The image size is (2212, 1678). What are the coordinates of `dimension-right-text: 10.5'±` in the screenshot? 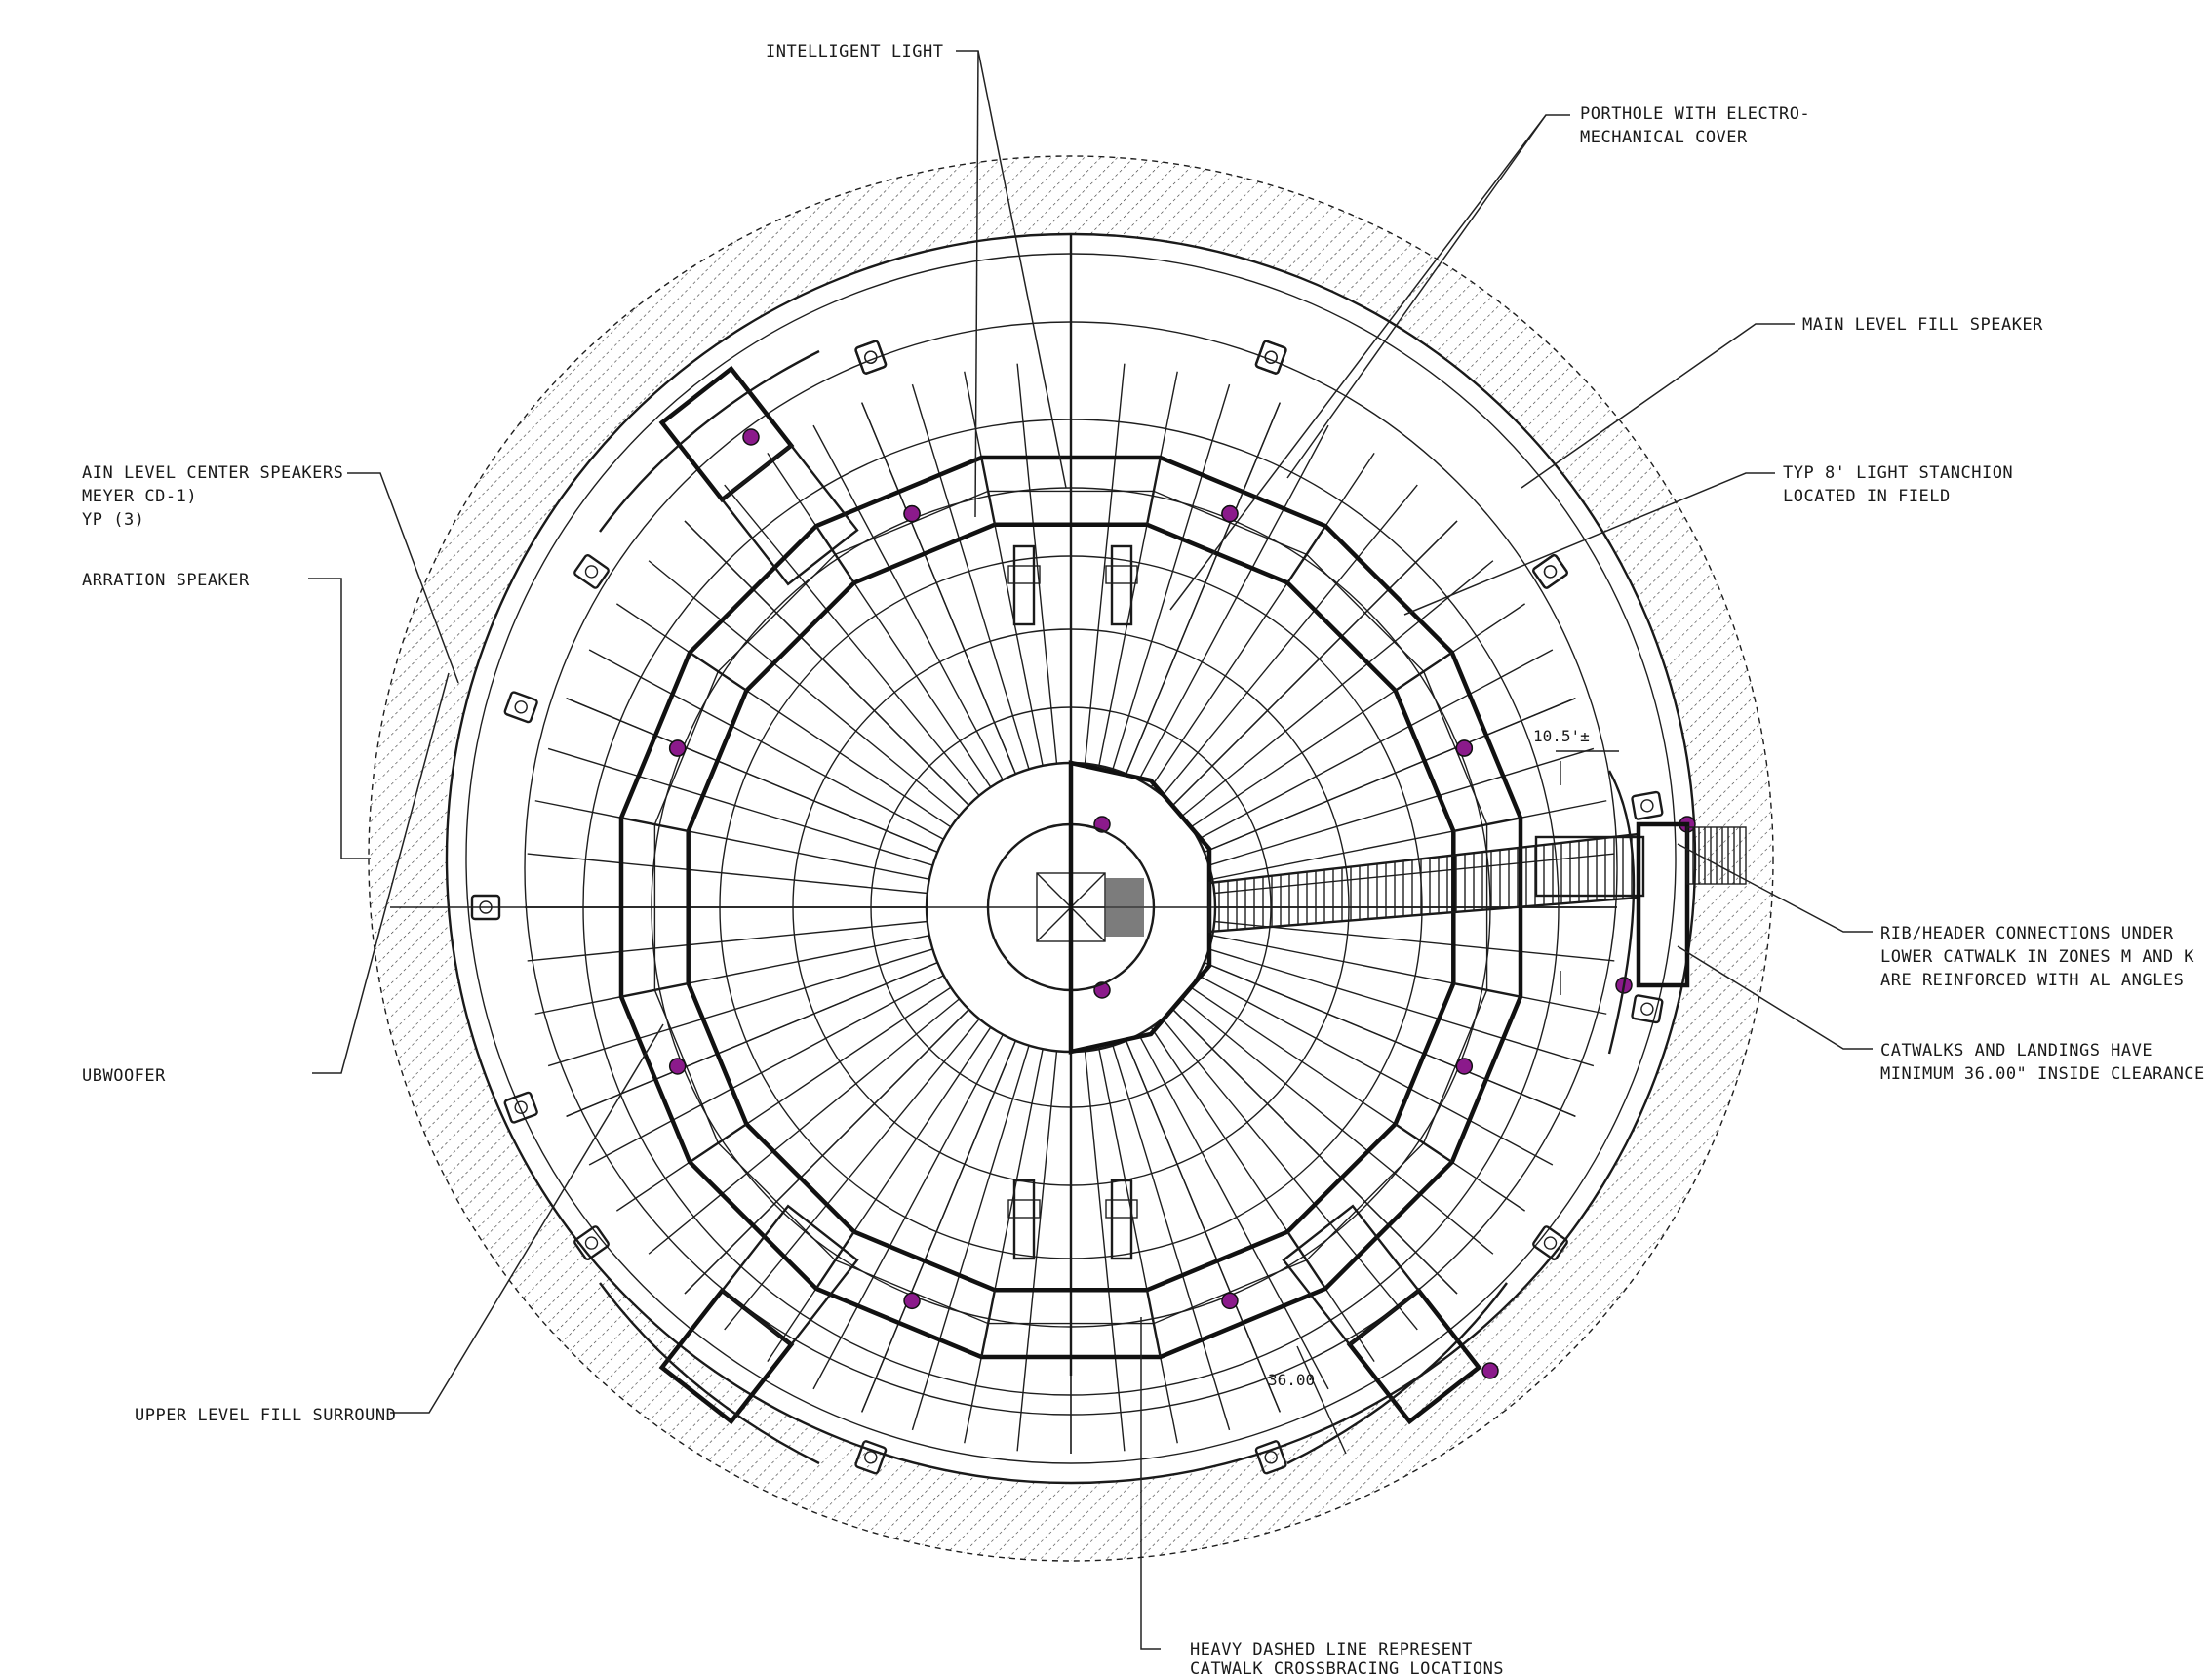 It's located at (1561, 736).